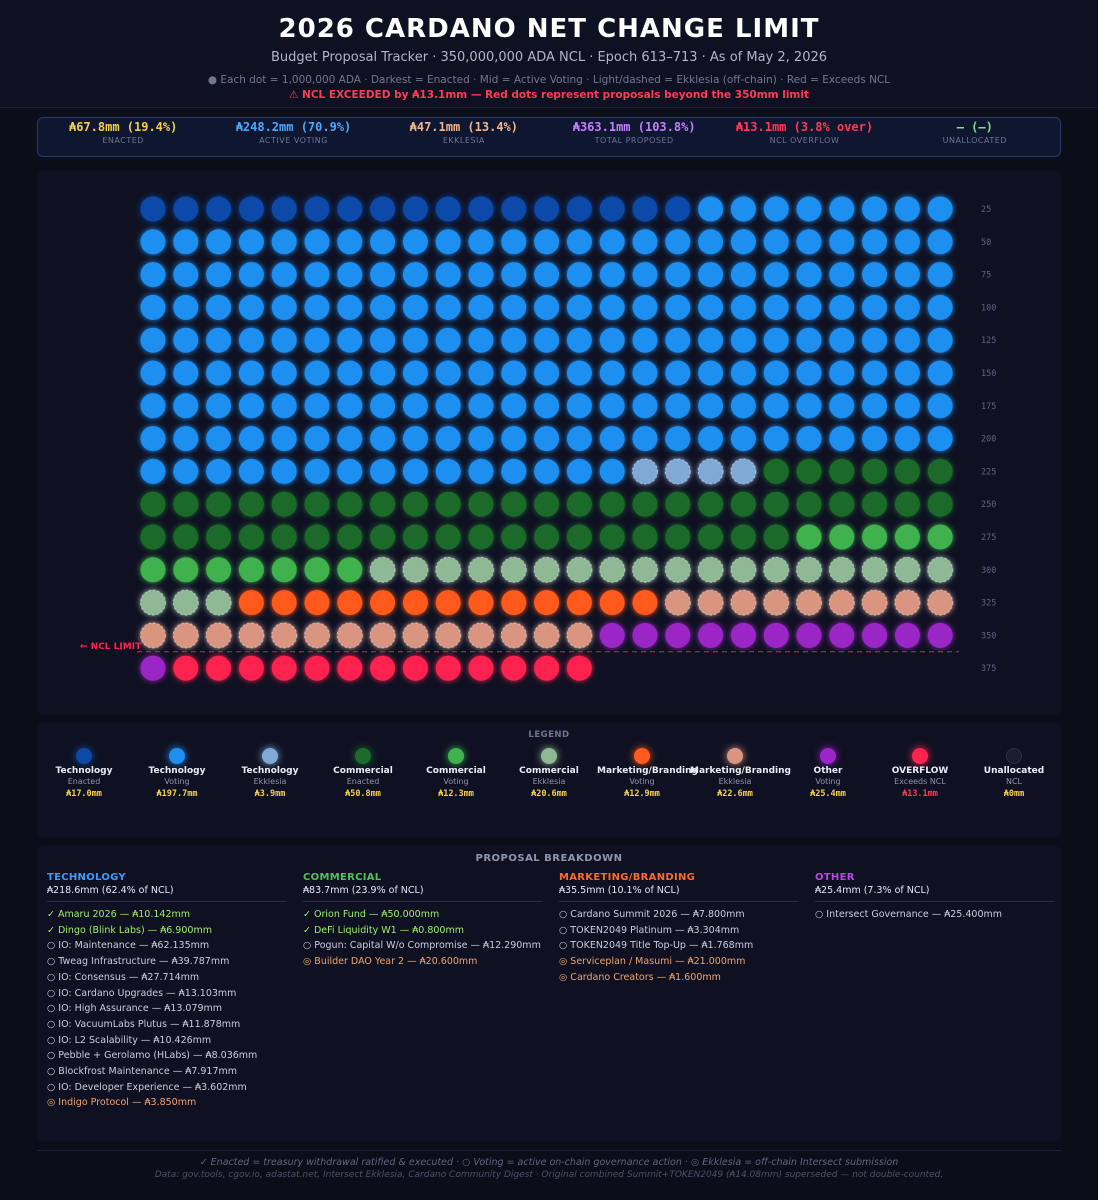 Image resolution: width=1098 pixels, height=1200 pixels. Describe the element at coordinates (549, 794) in the screenshot. I see `legend-amount: ₳20.6mm` at that location.